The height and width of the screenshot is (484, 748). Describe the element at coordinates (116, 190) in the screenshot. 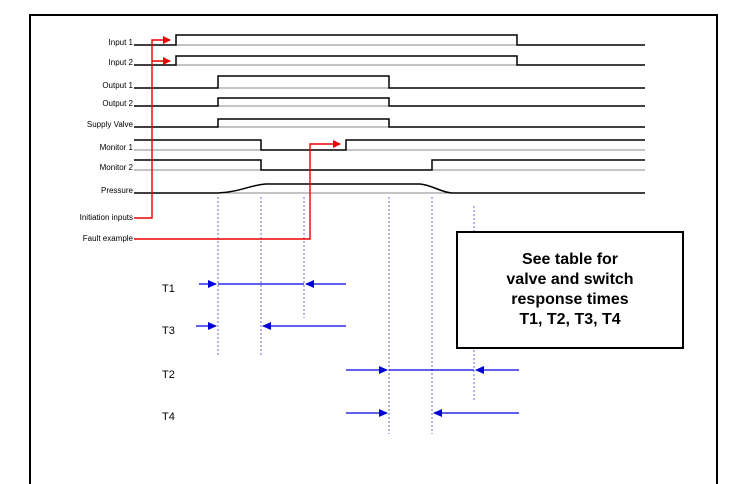

I see `signal-label-pressure: Pressure` at that location.